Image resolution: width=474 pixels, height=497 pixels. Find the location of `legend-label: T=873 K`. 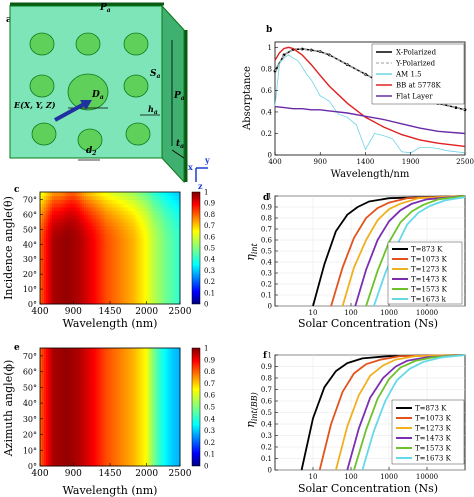

legend-label: T=873 K is located at coordinates (427, 250).